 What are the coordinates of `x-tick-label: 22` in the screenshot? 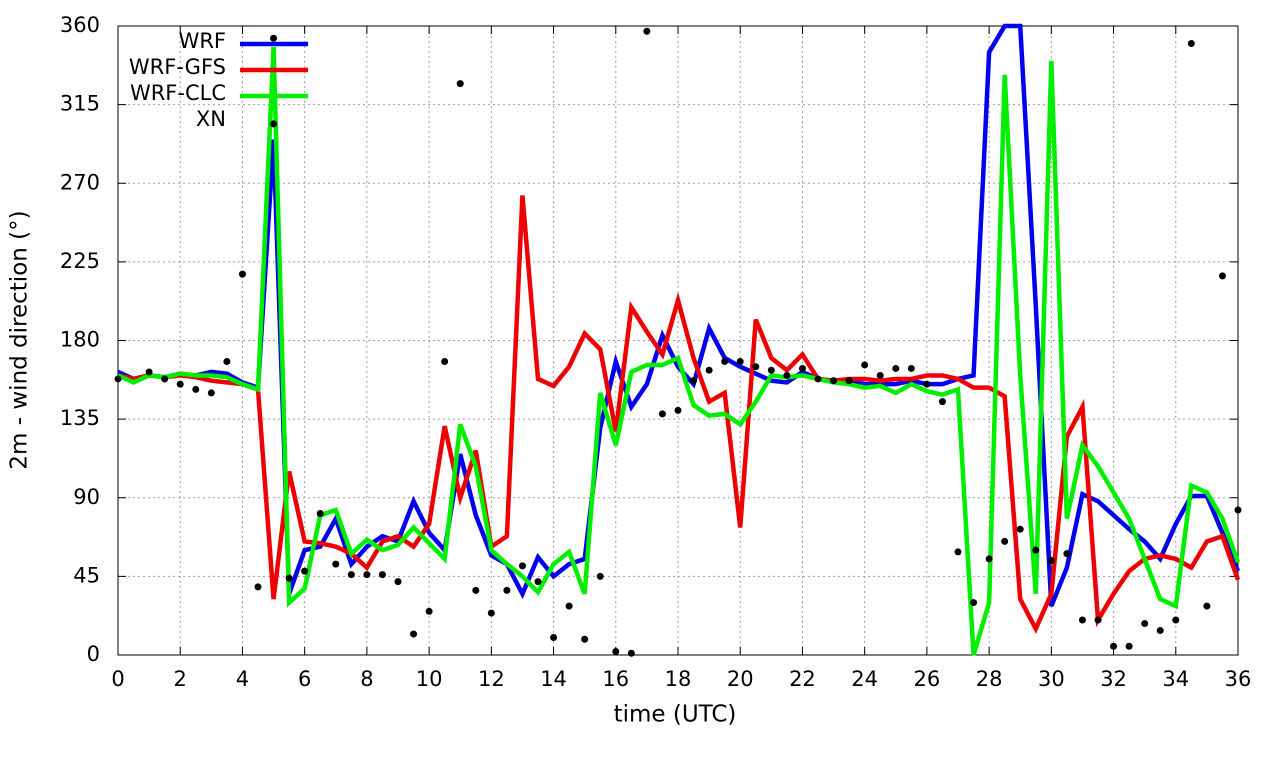 It's located at (802, 679).